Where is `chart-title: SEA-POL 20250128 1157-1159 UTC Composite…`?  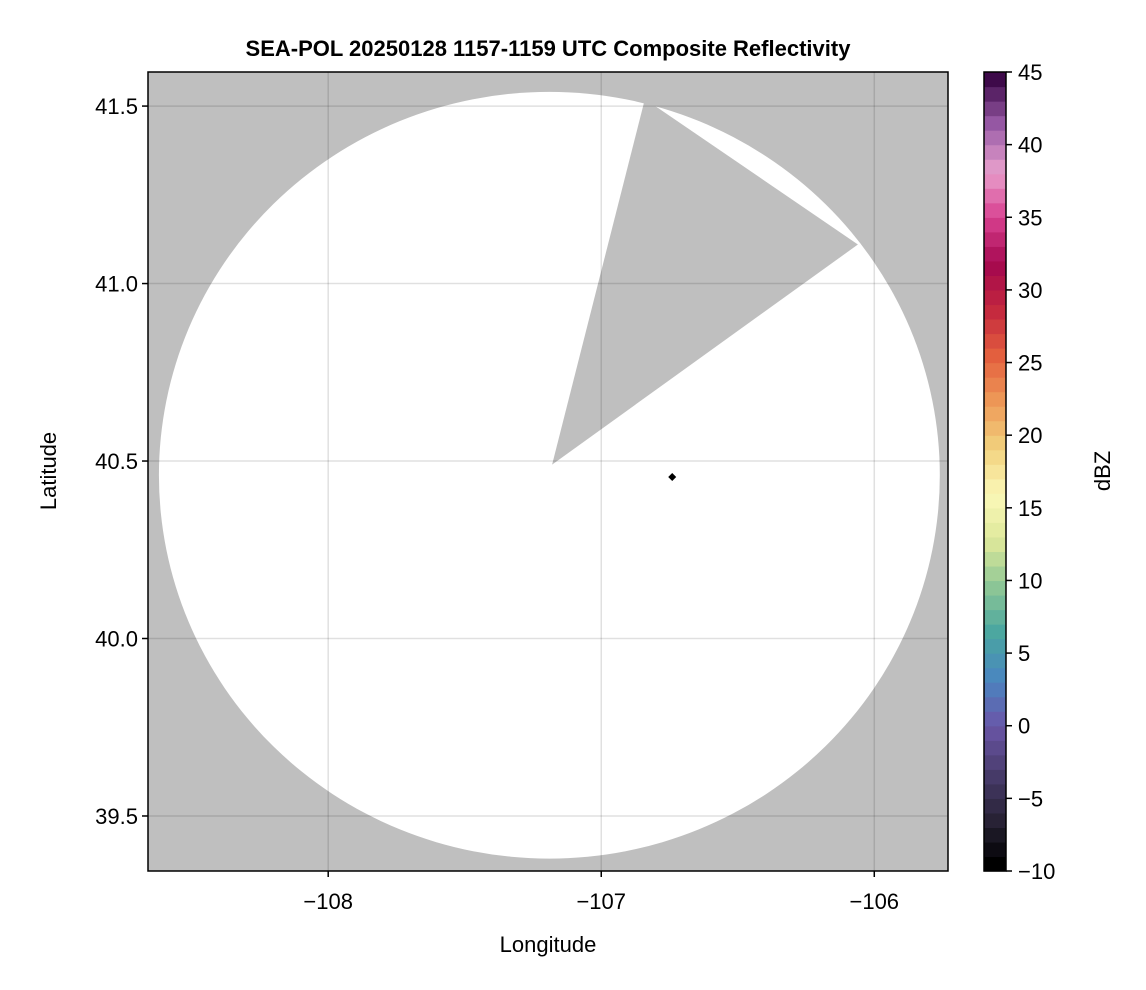
chart-title: SEA-POL 20250128 1157-1159 UTC Composite… is located at coordinates (549, 48).